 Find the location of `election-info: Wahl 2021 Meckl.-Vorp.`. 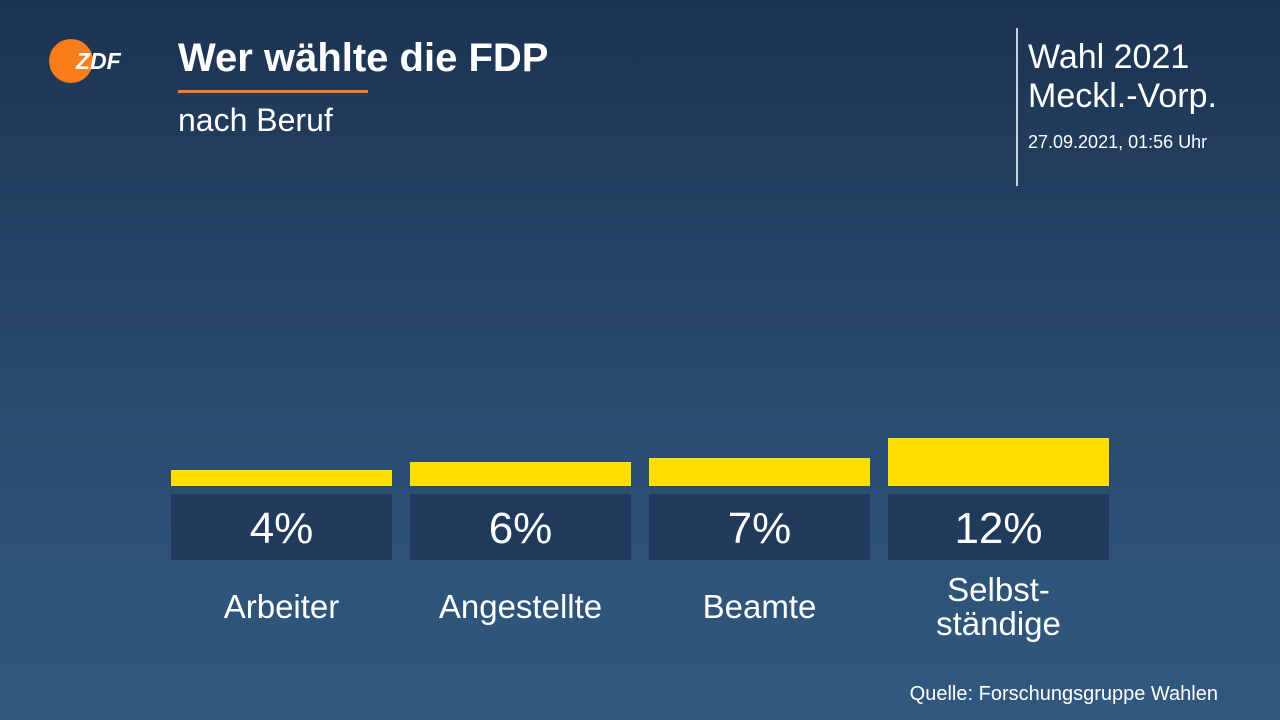

election-info: Wahl 2021 Meckl.-Vorp. is located at coordinates (1122, 77).